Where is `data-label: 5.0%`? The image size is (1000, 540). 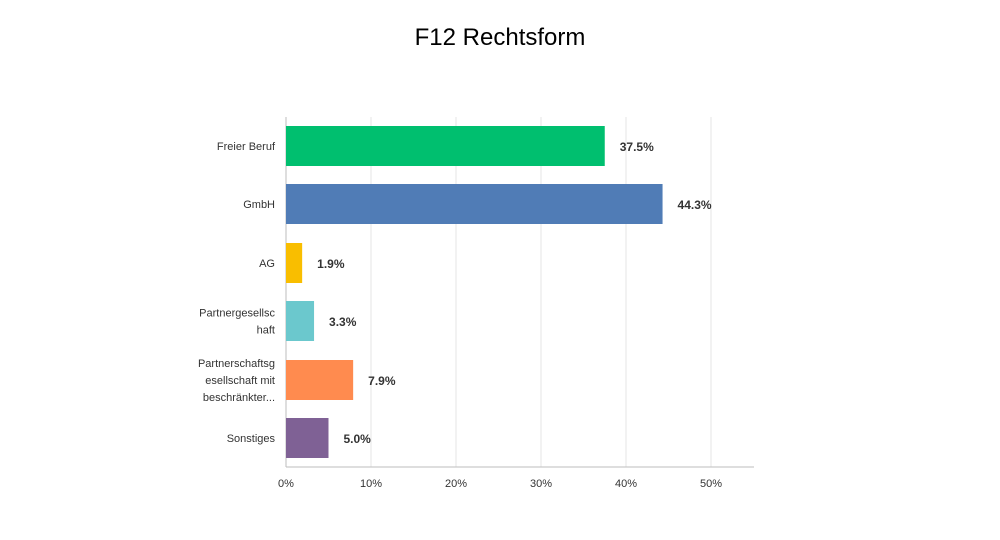 data-label: 5.0% is located at coordinates (358, 439).